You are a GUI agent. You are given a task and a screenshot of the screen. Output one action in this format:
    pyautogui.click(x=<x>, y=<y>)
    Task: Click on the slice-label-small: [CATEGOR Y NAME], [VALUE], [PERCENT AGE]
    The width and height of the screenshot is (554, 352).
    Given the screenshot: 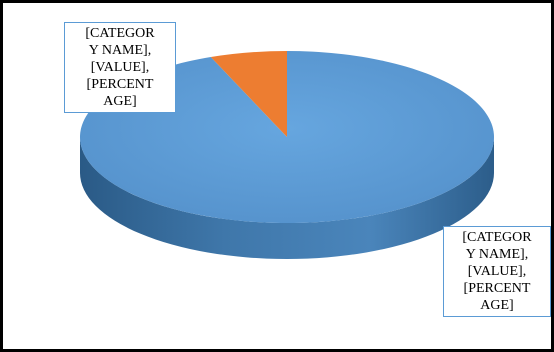 What is the action you would take?
    pyautogui.click(x=120, y=67)
    